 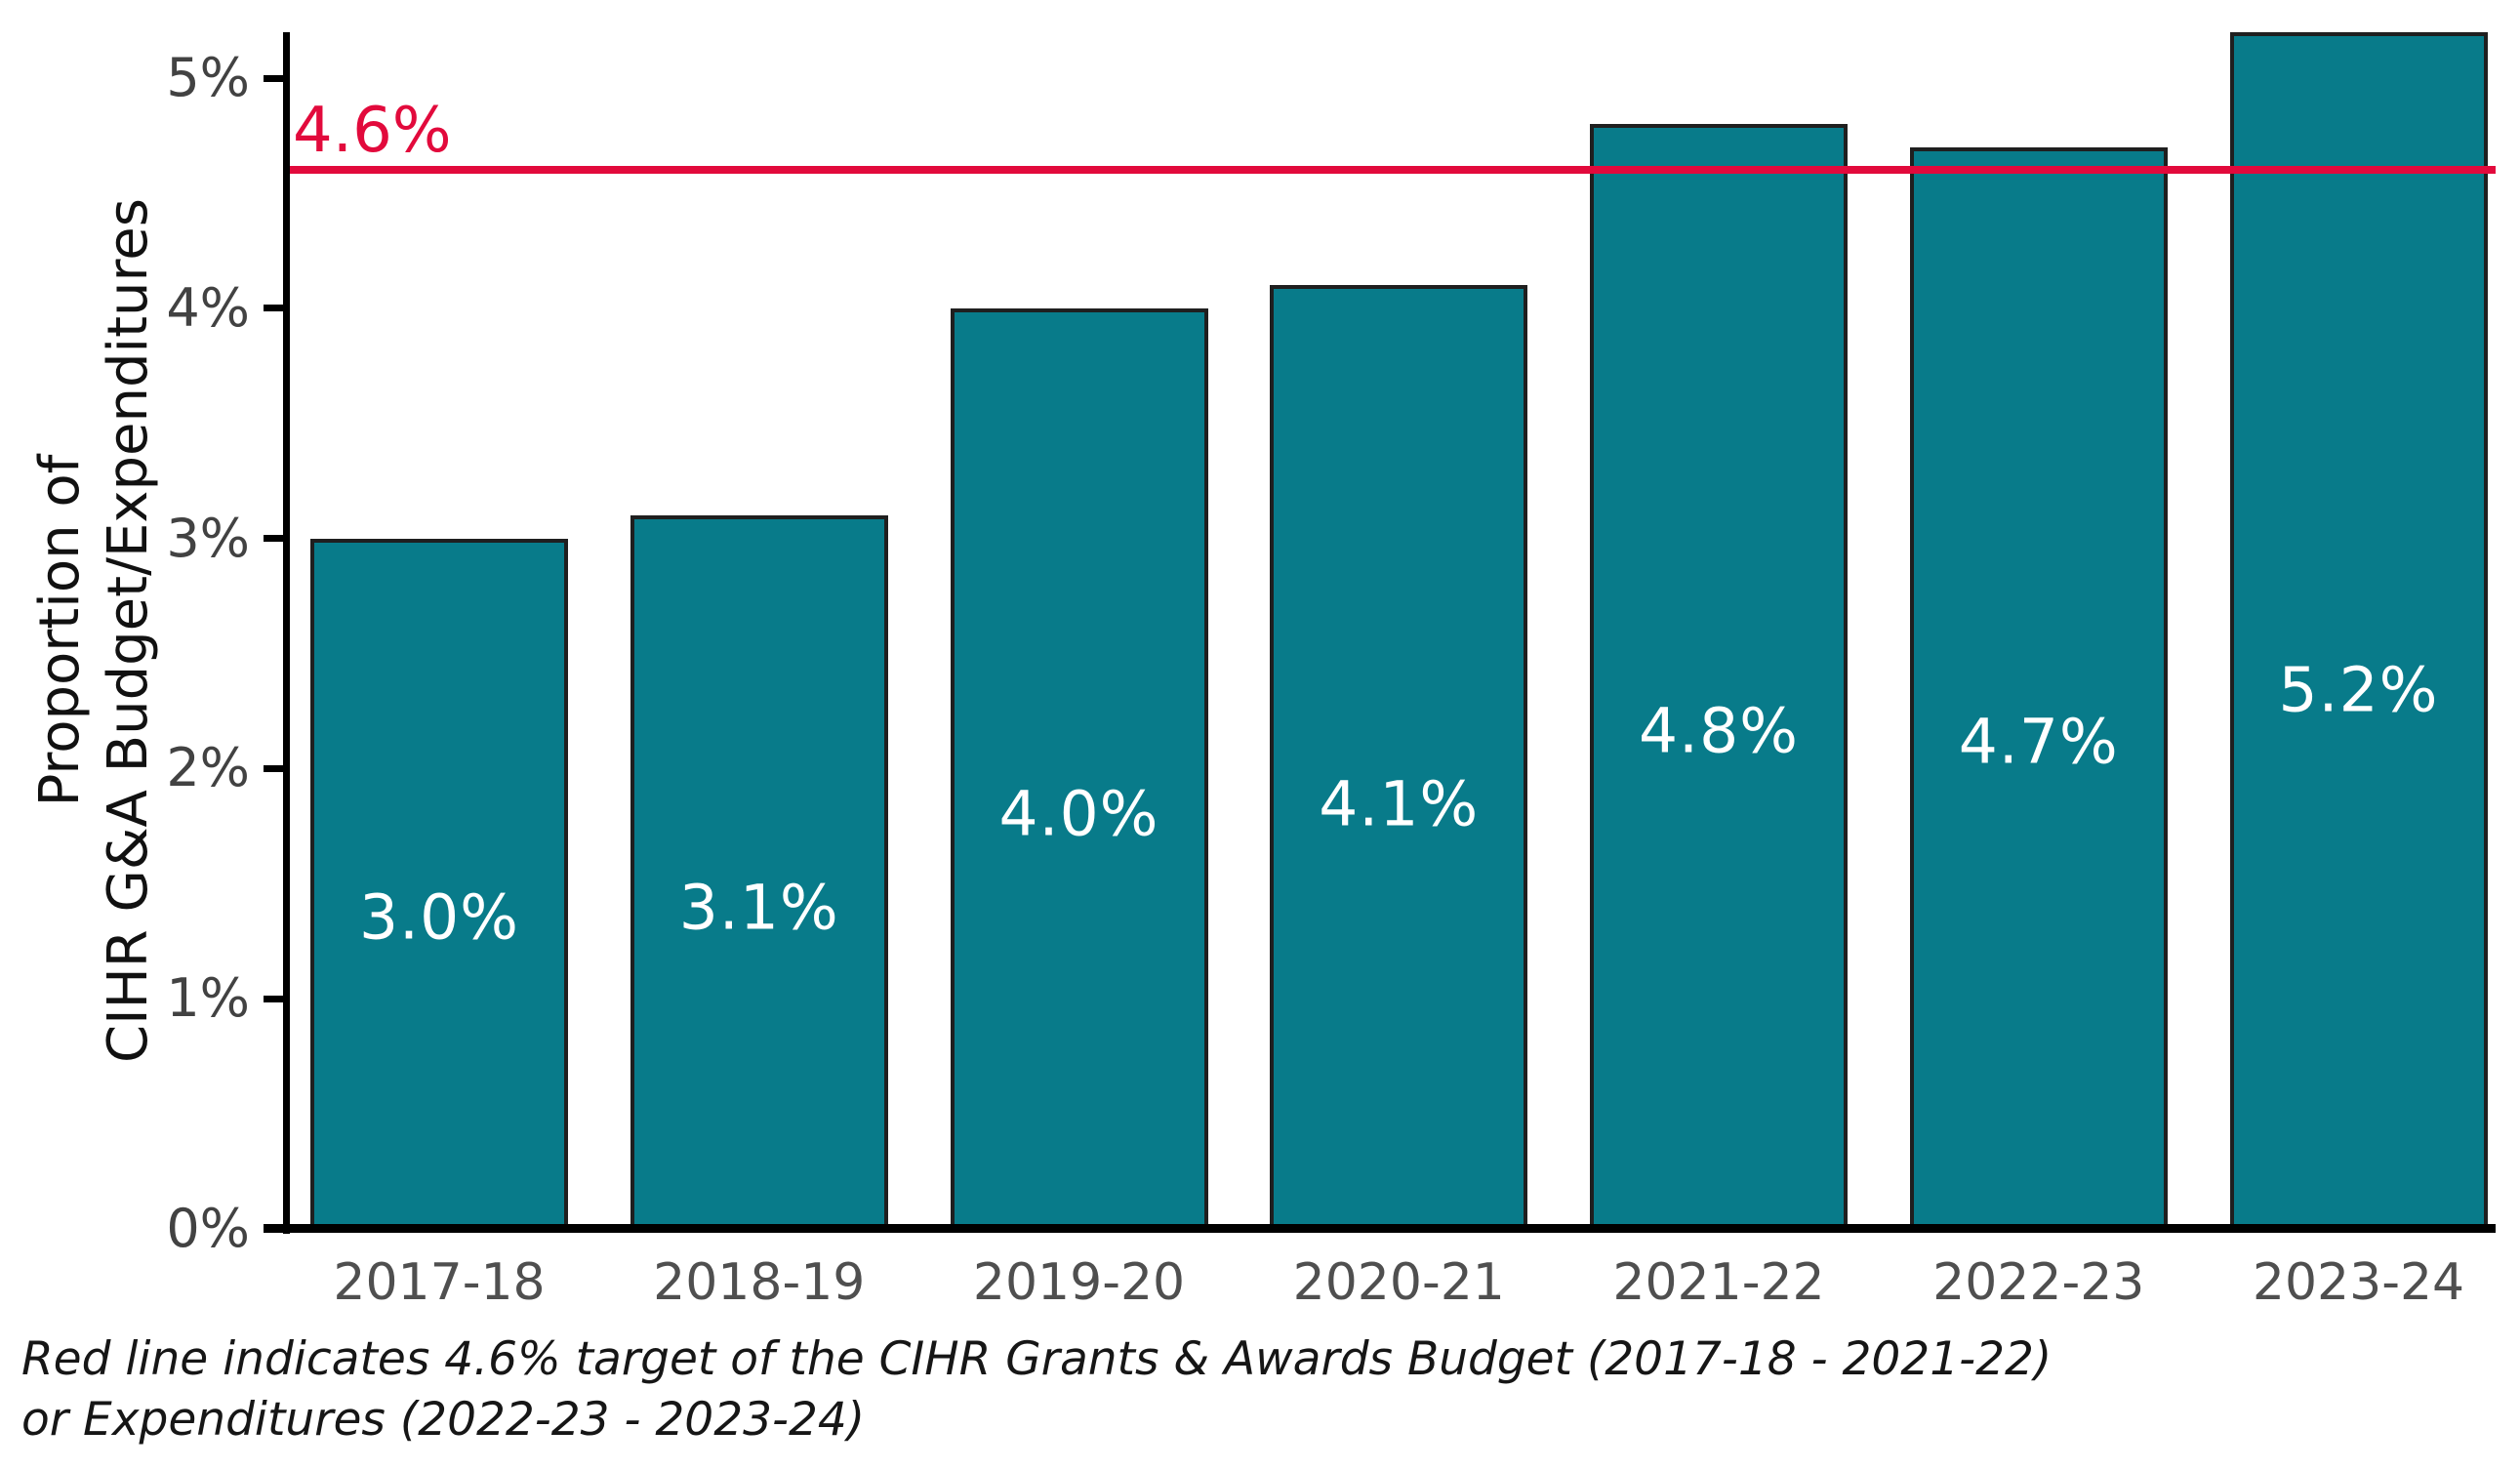 What do you see at coordinates (1399, 757) in the screenshot?
I see `bar-2020-21: 4.1%` at bounding box center [1399, 757].